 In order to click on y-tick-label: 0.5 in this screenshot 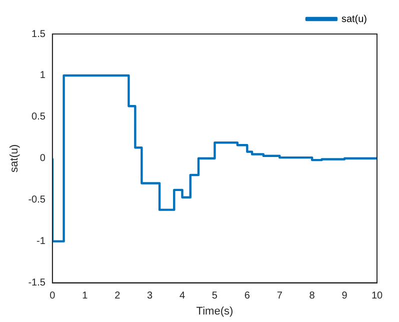, I will do `click(39, 117)`.